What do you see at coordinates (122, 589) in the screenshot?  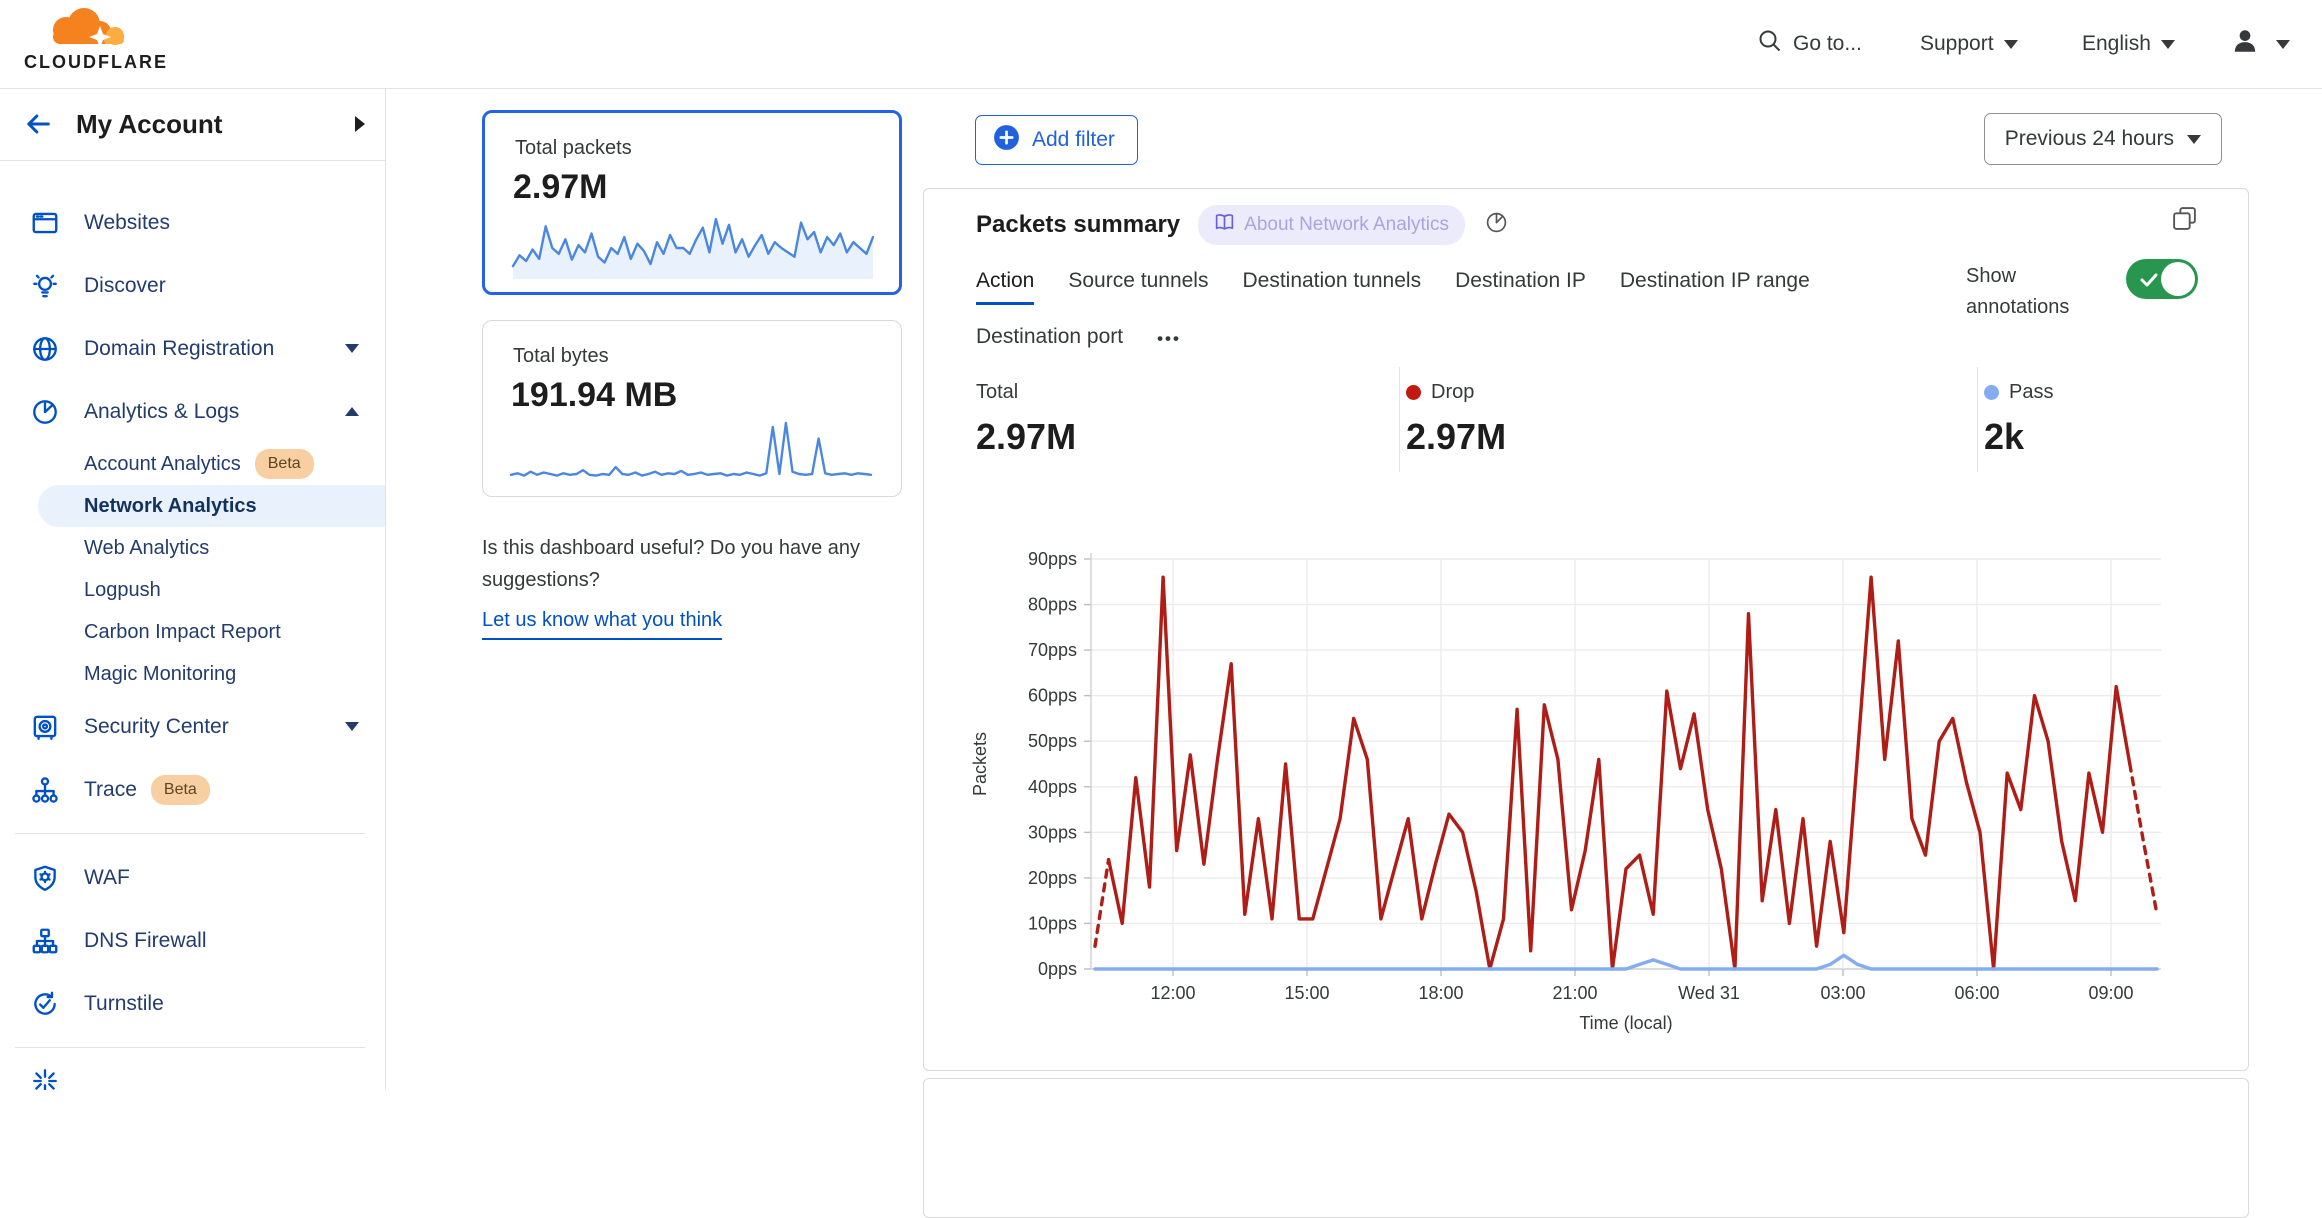 I see `sidebar-item-label: Logpush` at bounding box center [122, 589].